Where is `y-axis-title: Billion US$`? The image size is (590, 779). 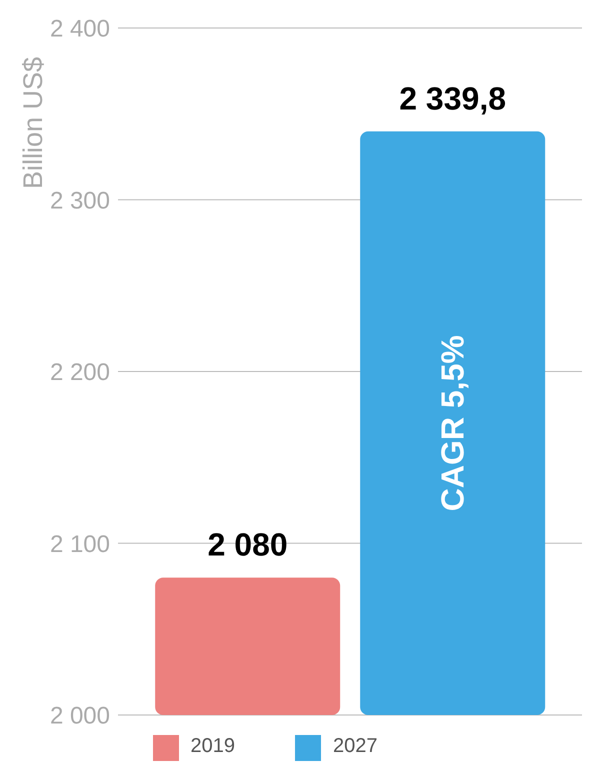
y-axis-title: Billion US$ is located at coordinates (33, 123).